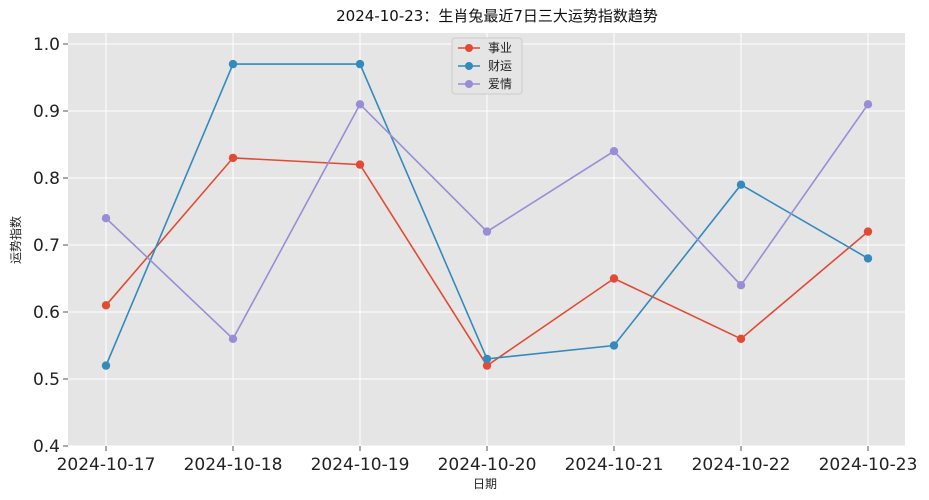 The image size is (929, 500). I want to click on y-tick-label: 1.0, so click(46, 45).